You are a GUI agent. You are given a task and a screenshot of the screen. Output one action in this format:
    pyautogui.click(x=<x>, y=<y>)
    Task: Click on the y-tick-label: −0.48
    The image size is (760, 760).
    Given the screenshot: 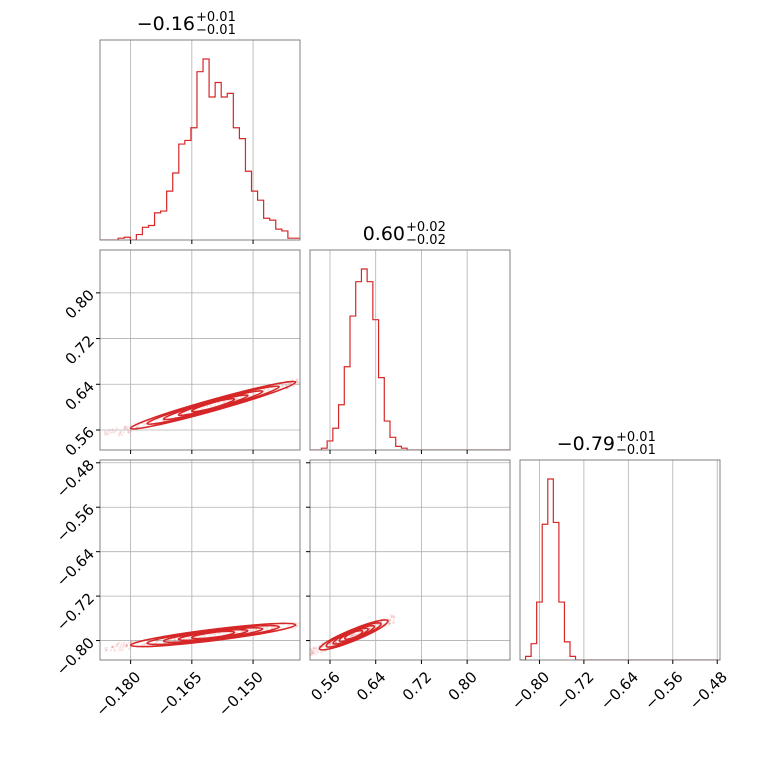 What is the action you would take?
    pyautogui.click(x=75, y=478)
    